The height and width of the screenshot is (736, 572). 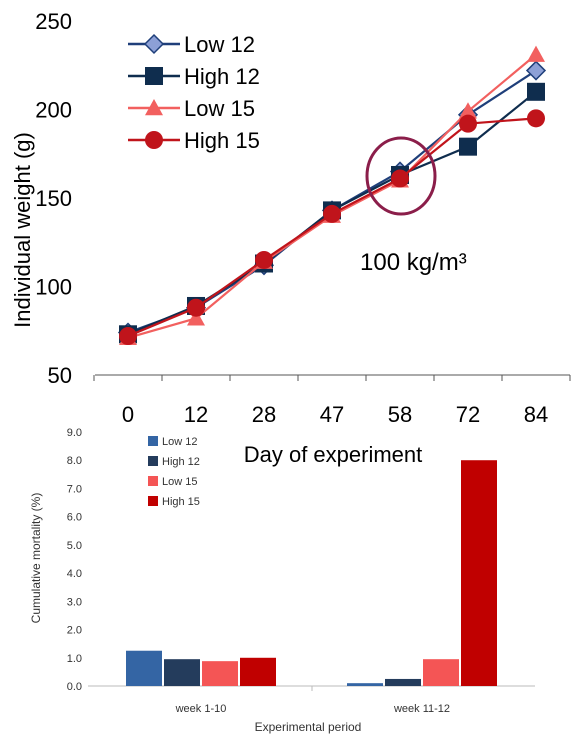 I want to click on highlight-ellipse, so click(x=401, y=176).